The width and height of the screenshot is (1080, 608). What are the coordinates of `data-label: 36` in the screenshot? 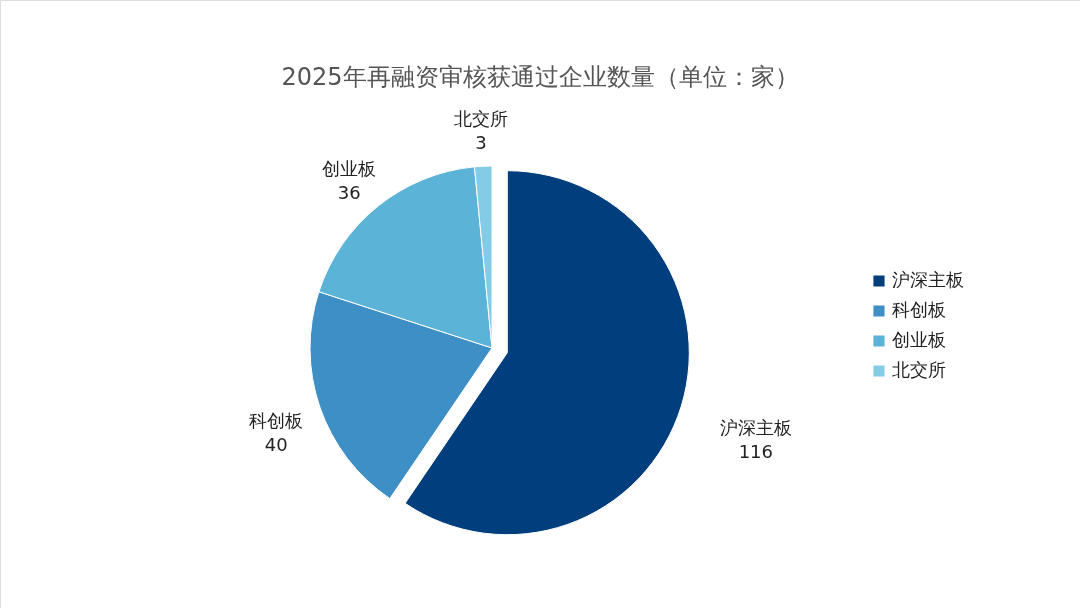 It's located at (349, 193).